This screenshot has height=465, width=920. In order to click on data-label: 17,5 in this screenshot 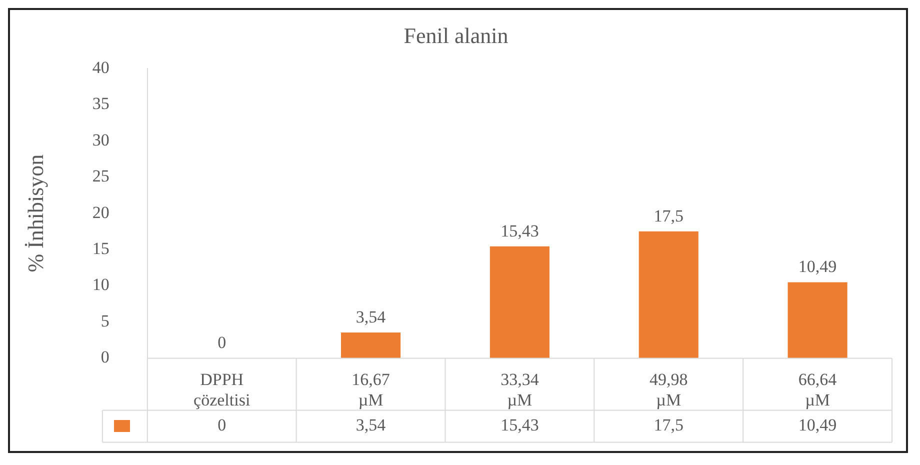, I will do `click(669, 425)`.